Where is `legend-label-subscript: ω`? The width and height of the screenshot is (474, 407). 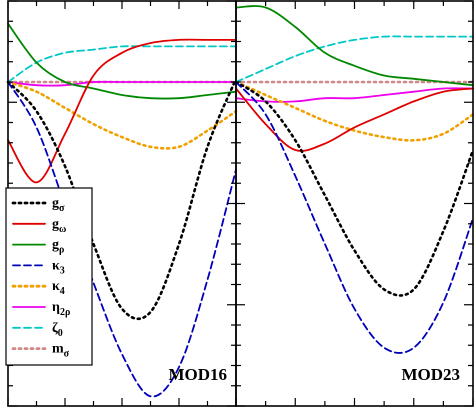
legend-label-subscript: ω is located at coordinates (62, 229).